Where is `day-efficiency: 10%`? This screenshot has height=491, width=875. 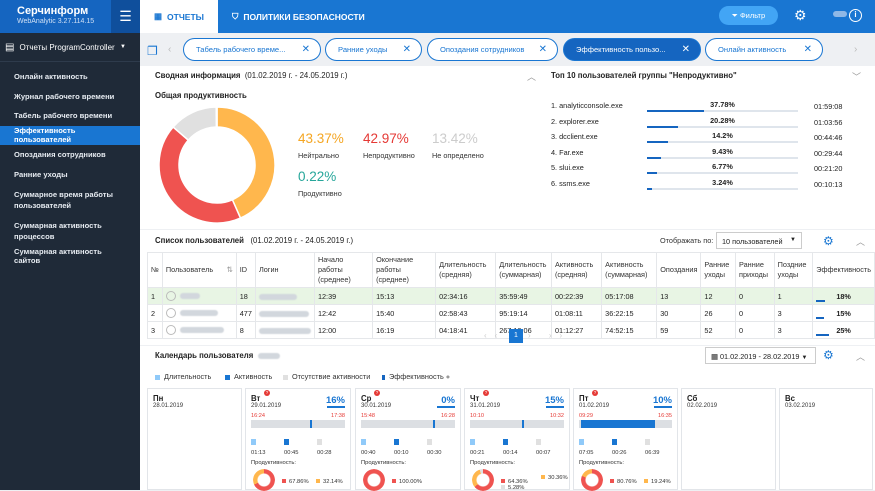
day-efficiency: 10% is located at coordinates (662, 400).